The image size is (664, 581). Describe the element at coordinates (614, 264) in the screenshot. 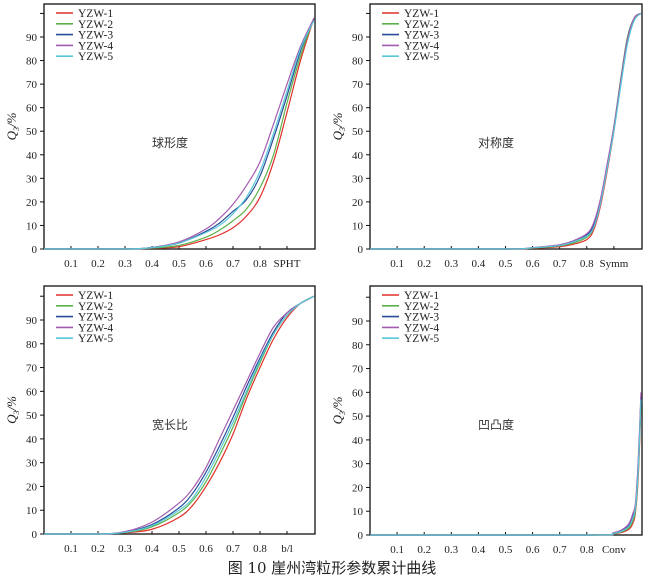

I see `x-axis-label: Symm` at that location.